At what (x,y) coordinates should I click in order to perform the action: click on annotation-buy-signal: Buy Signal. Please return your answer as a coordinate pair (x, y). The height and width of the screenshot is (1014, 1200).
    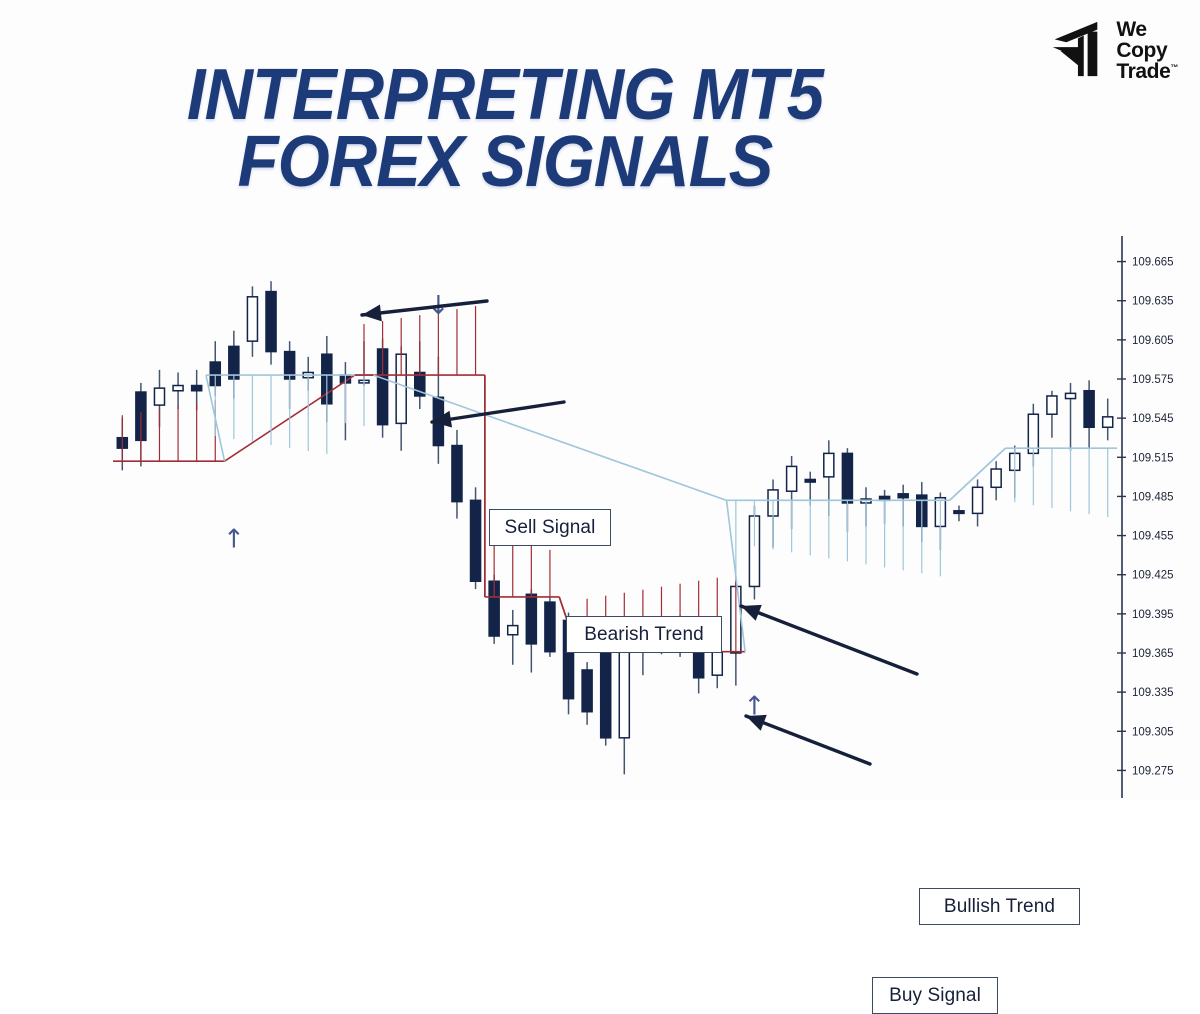
    Looking at the image, I should click on (935, 995).